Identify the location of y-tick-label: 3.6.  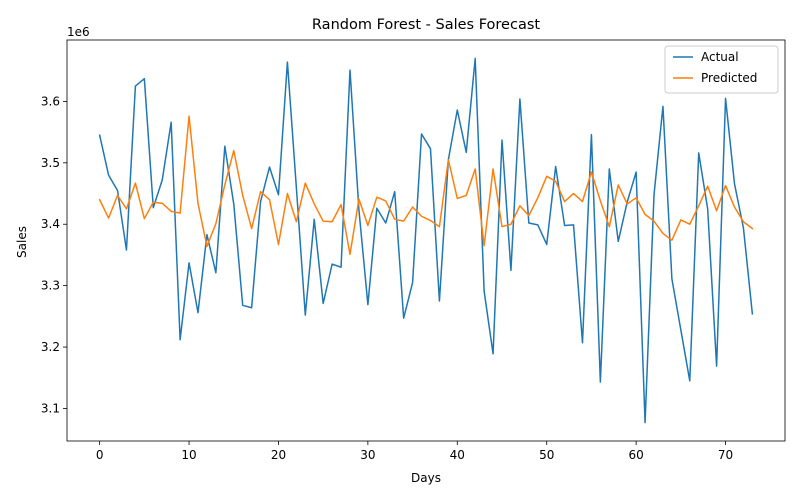
(50, 101).